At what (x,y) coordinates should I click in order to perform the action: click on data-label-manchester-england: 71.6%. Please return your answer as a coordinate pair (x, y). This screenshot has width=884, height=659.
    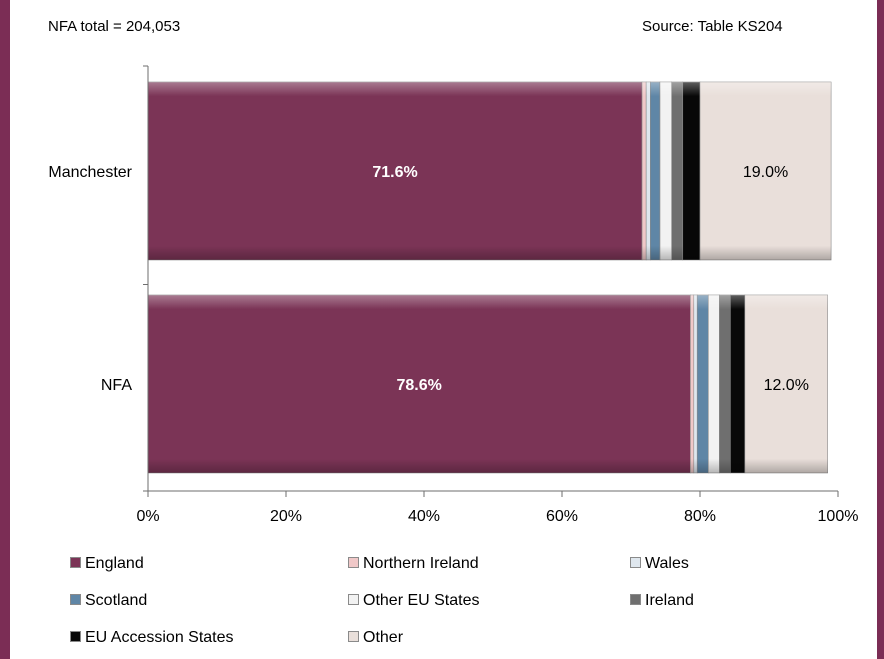
    Looking at the image, I should click on (394, 172).